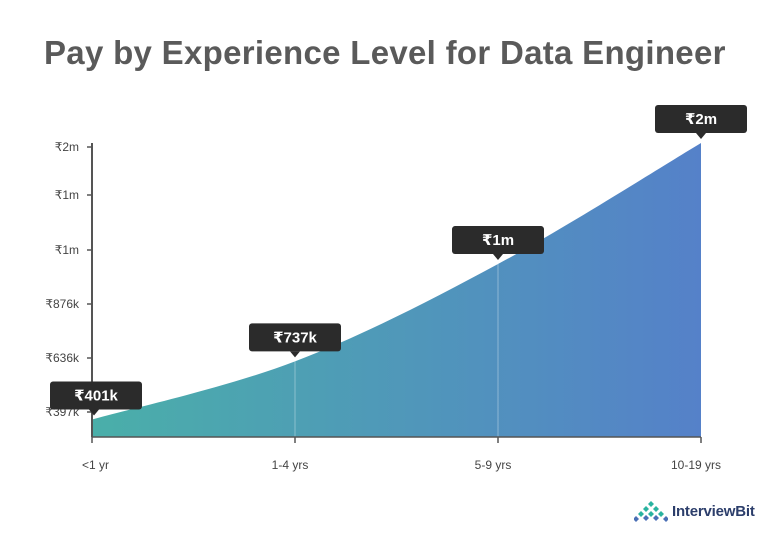 This screenshot has width=768, height=536. Describe the element at coordinates (62, 304) in the screenshot. I see `y-tick-label: ₹876k` at that location.